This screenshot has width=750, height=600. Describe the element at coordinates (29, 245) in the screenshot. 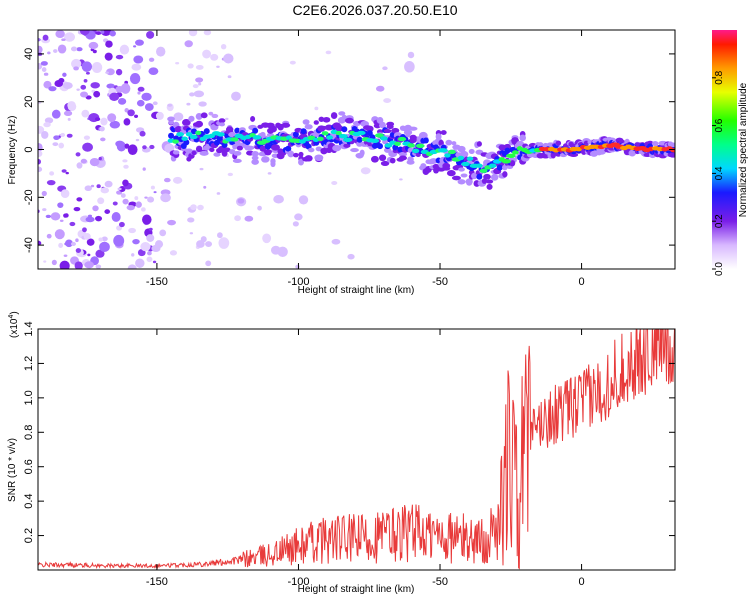

I see `spectrogram-y-tick-label: -40` at that location.